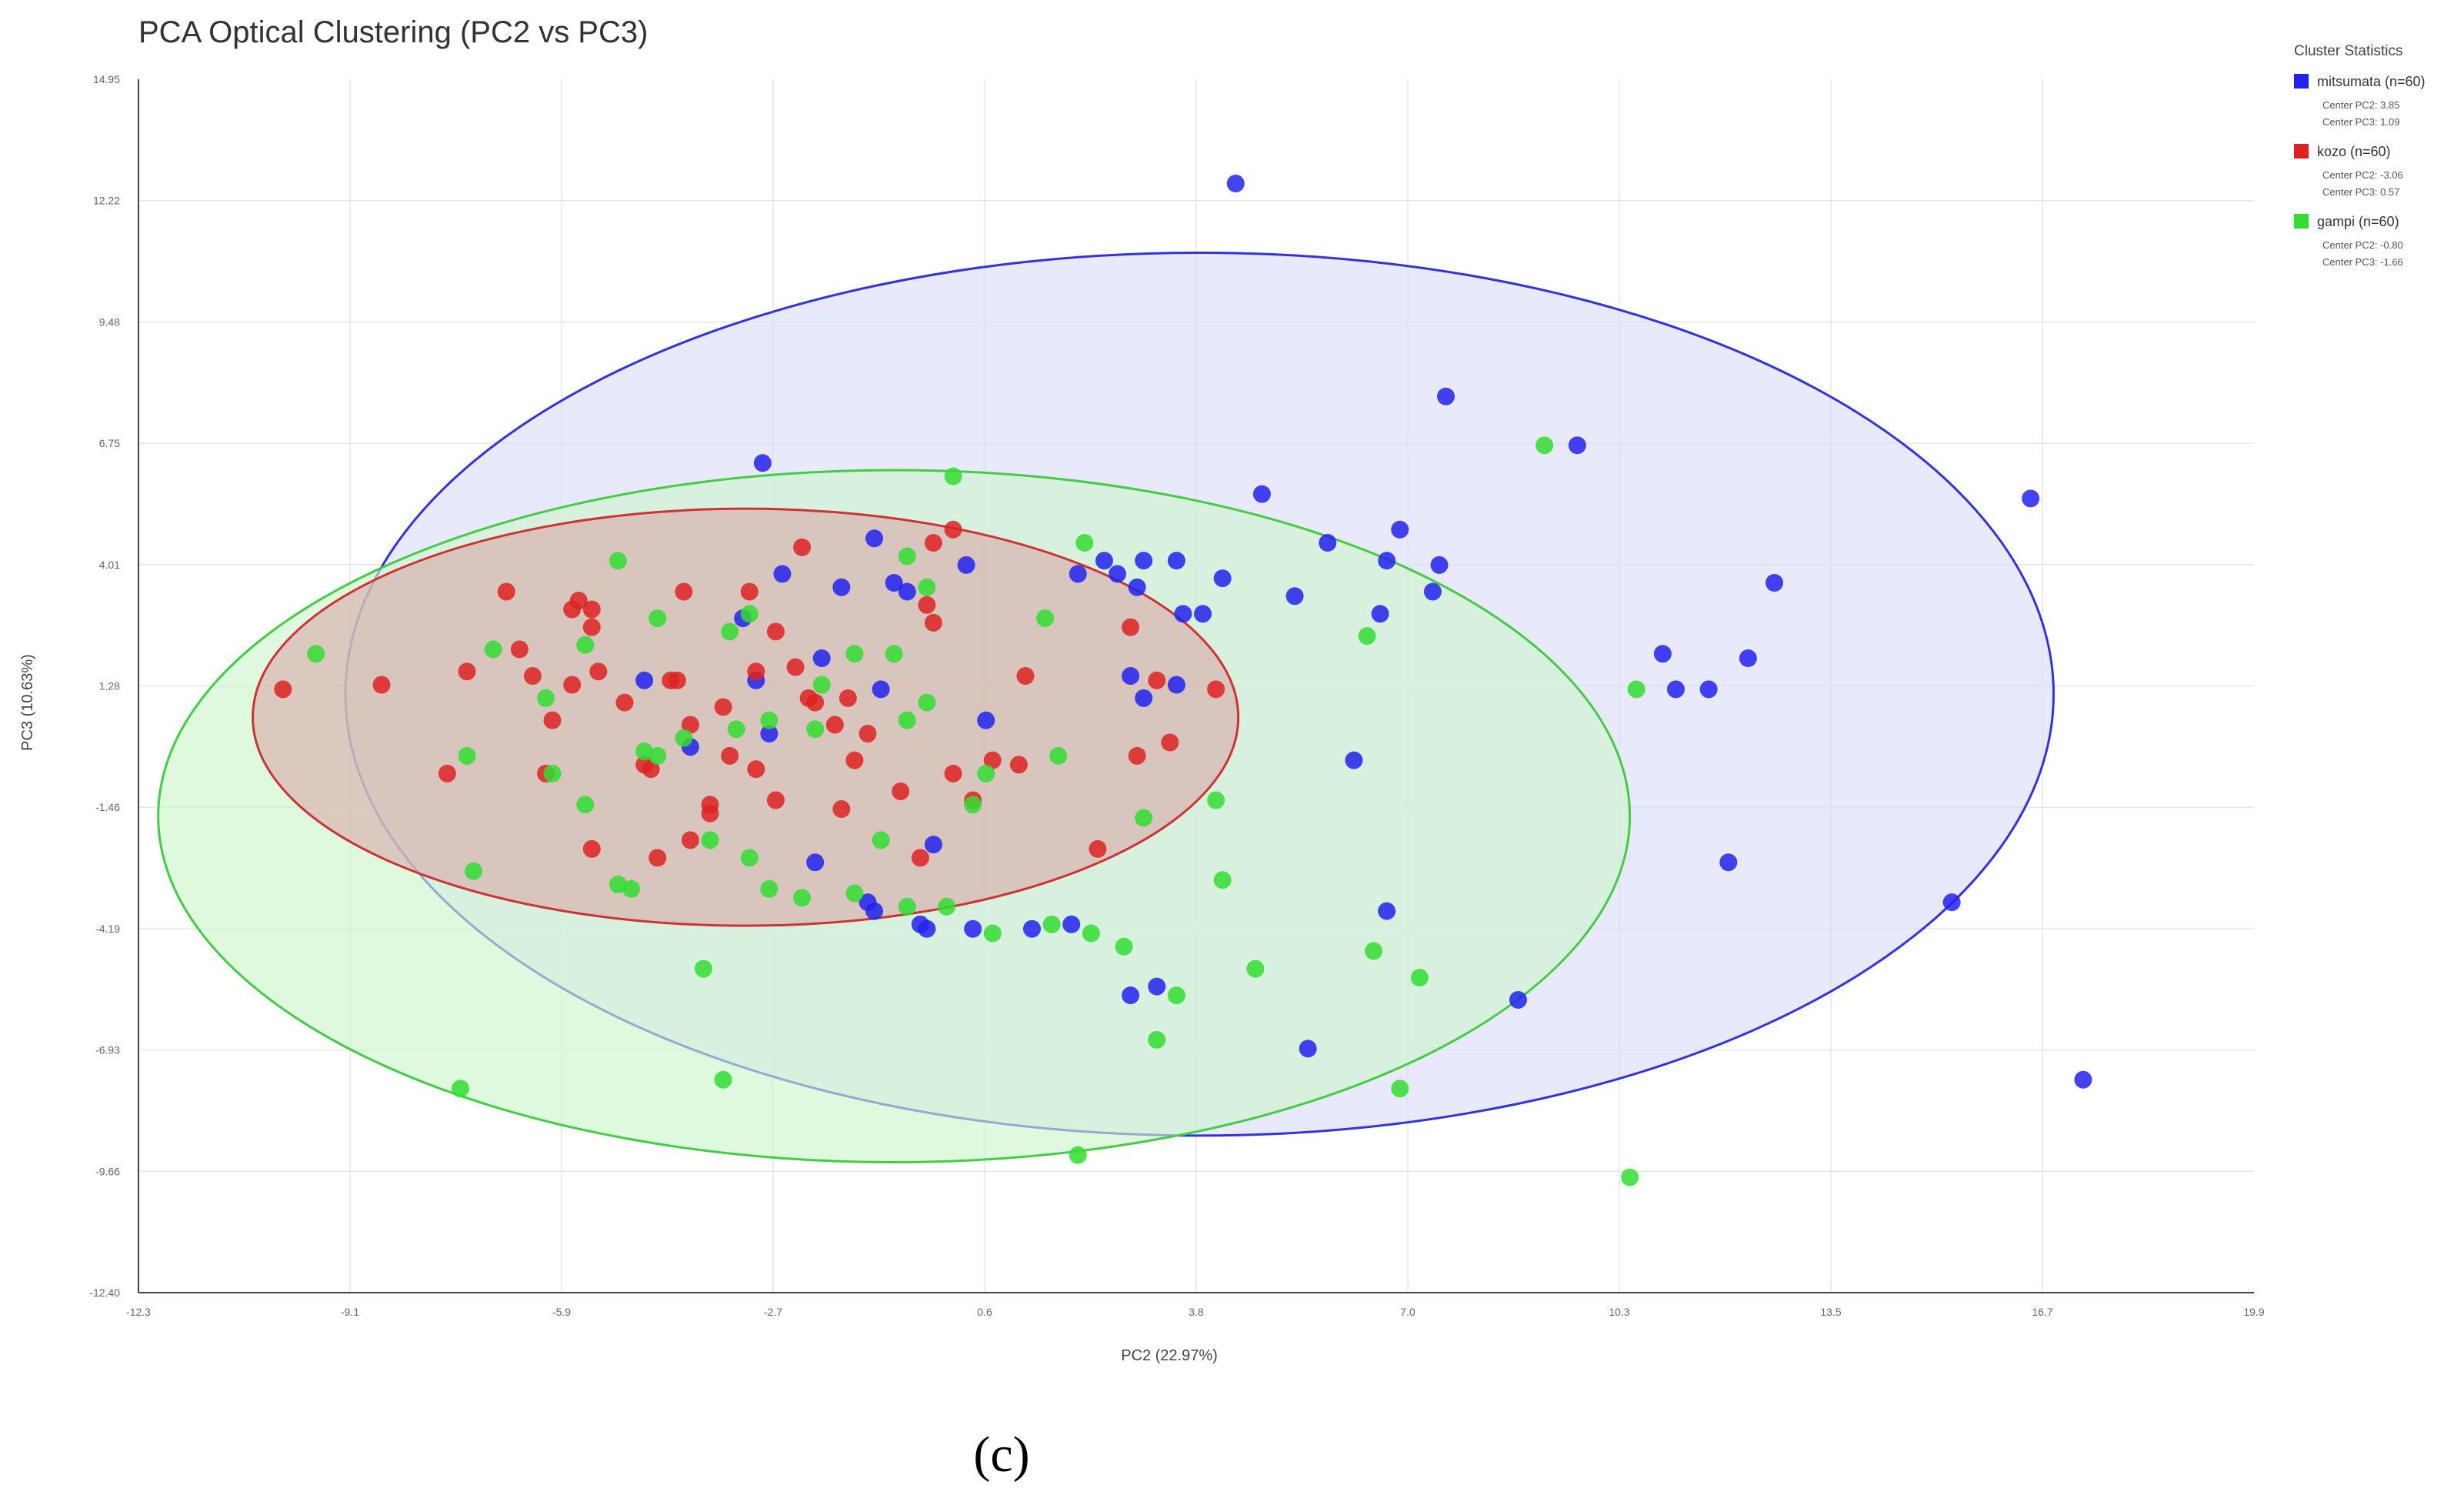  What do you see at coordinates (746, 717) in the screenshot?
I see `confidence-ellipse-kozo` at bounding box center [746, 717].